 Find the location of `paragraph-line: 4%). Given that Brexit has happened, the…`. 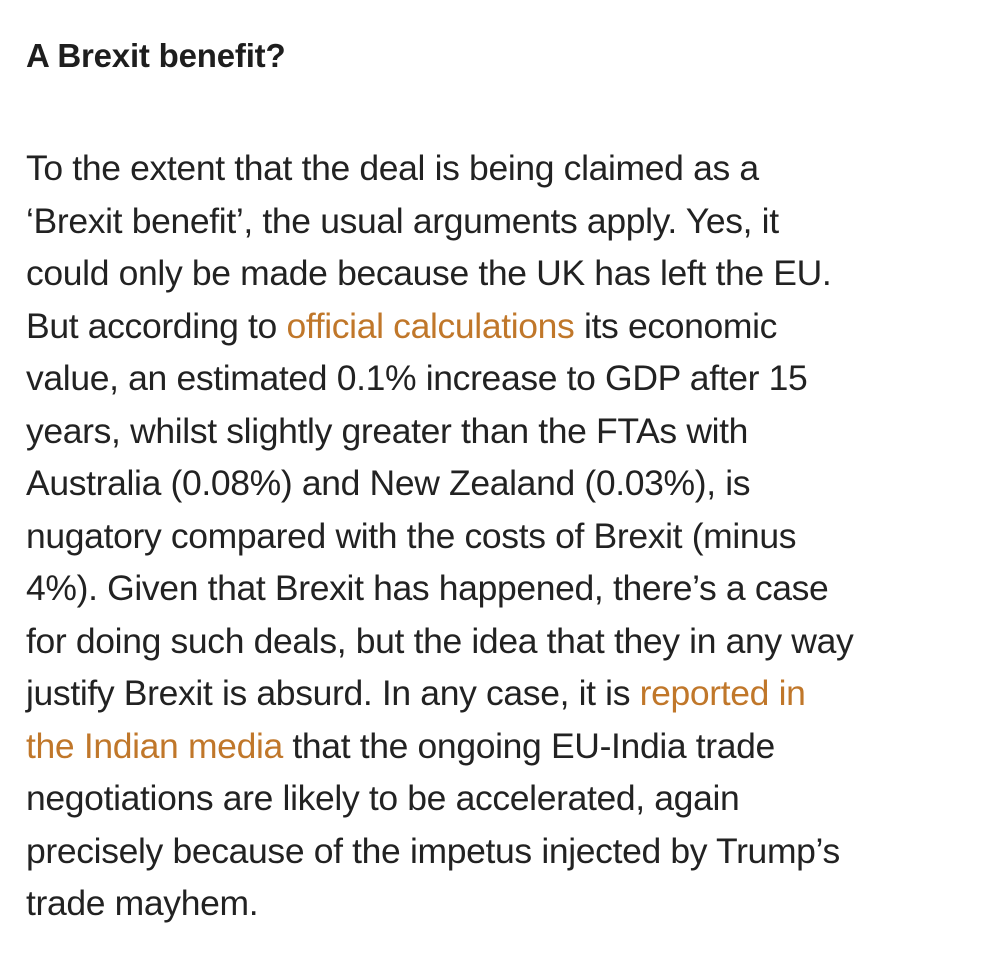

paragraph-line: 4%). Given that Brexit has happened, the… is located at coordinates (427, 588).